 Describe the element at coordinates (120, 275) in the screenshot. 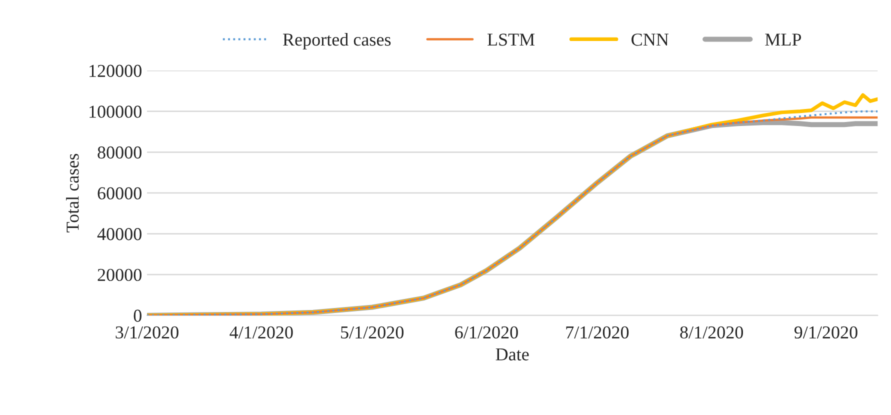

I see `y-tick-label: 20000` at that location.